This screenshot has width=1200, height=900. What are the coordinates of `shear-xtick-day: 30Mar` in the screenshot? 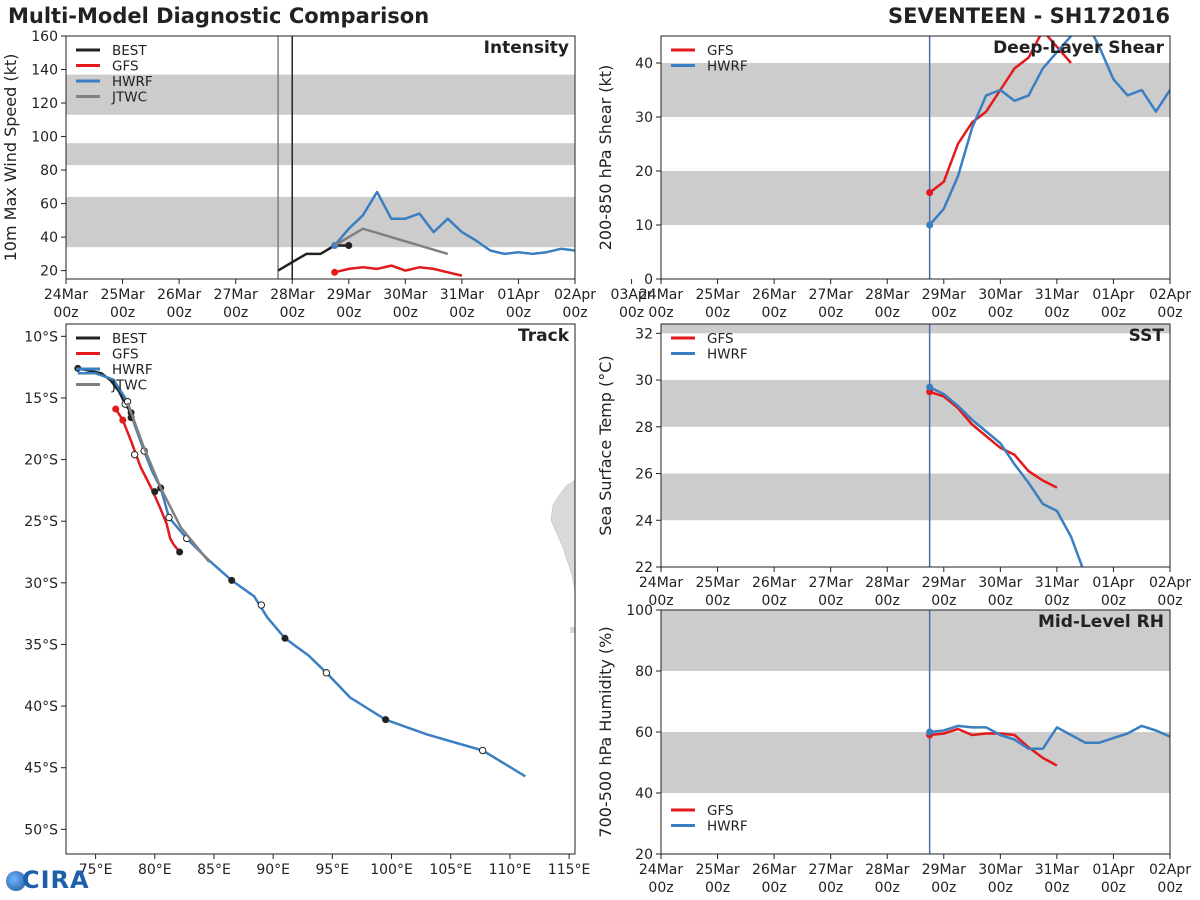 It's located at (1000, 295).